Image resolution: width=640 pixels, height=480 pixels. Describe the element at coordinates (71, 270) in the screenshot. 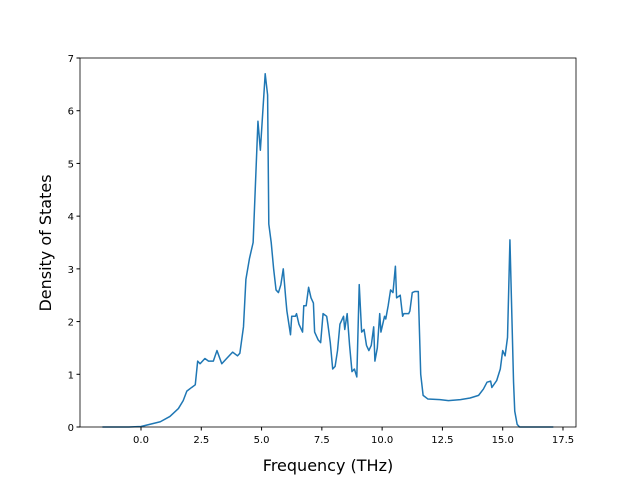

I see `y-tick-label: 3` at that location.